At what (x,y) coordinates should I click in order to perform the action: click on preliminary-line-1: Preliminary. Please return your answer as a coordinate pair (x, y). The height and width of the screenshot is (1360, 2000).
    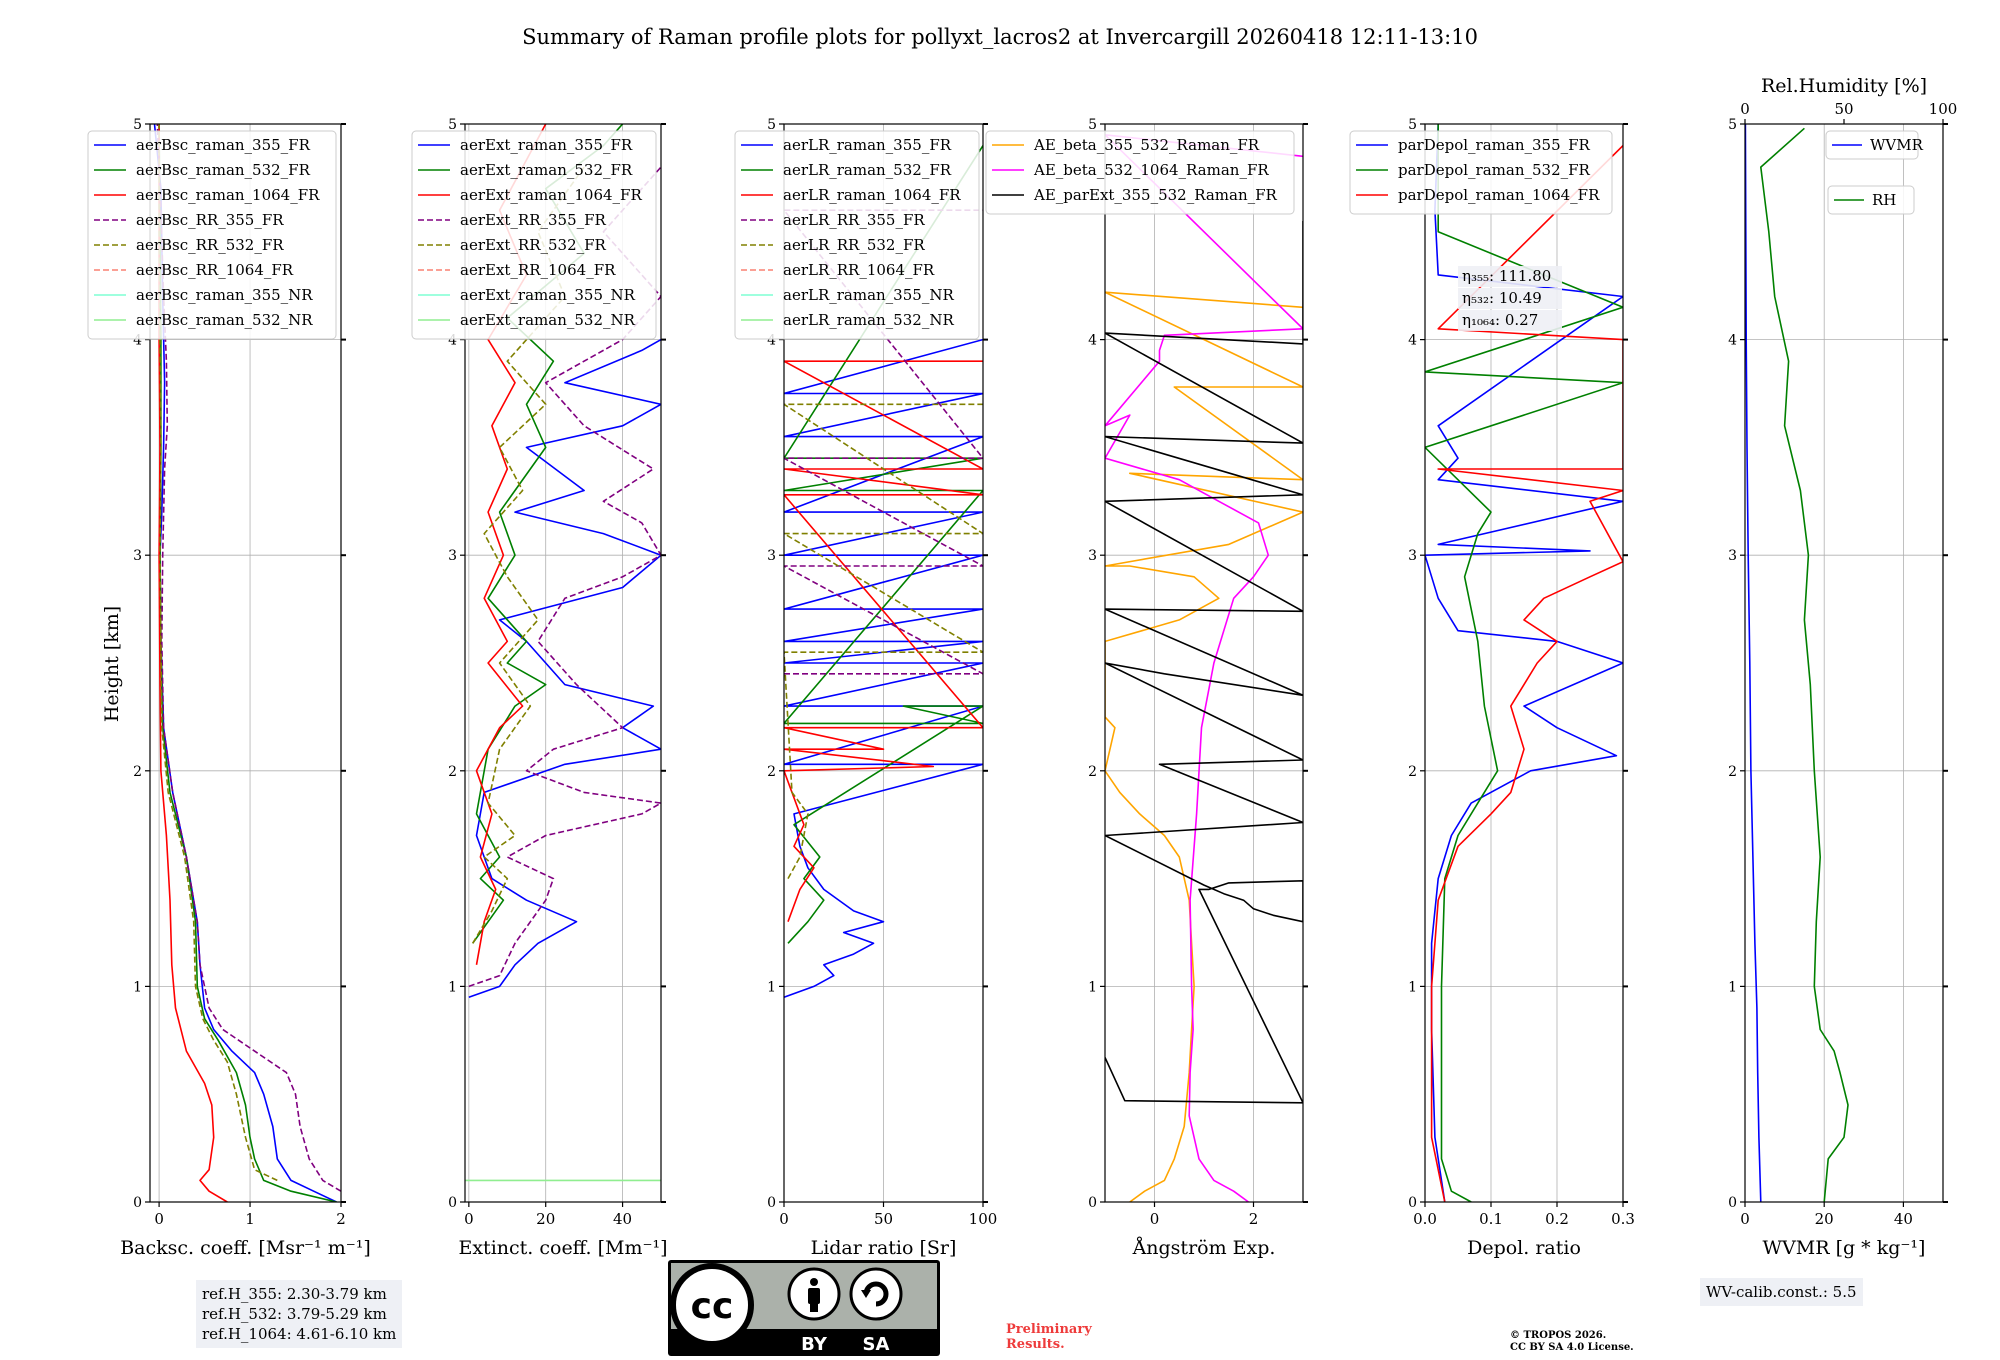
    Looking at the image, I should click on (1049, 1329).